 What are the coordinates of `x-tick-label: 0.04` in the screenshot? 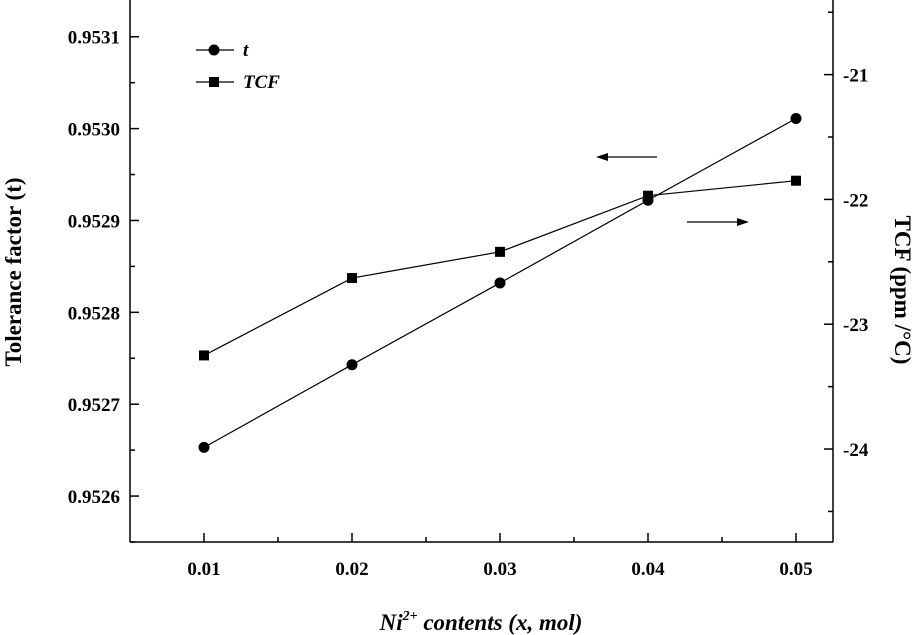 It's located at (648, 569).